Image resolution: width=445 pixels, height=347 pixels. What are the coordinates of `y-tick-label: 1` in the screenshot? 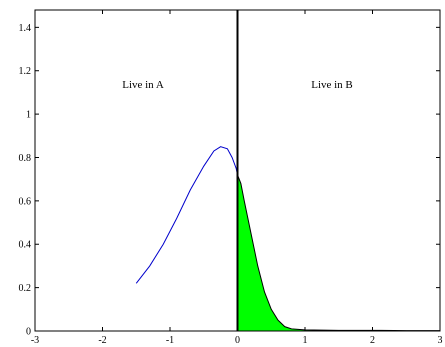 It's located at (28, 115).